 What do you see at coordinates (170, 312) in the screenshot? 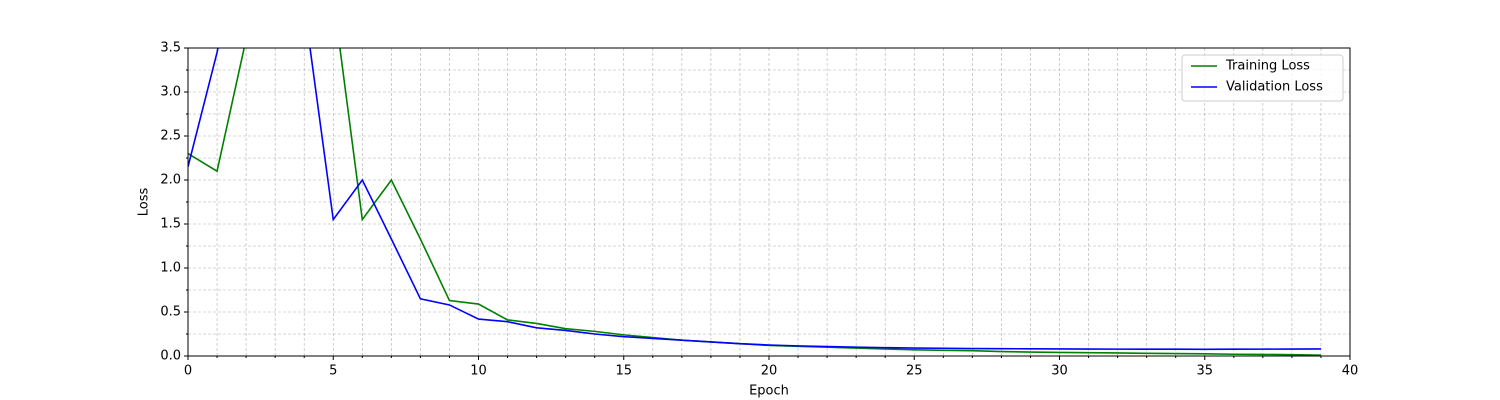
I see `y-tick-label: 0.5` at bounding box center [170, 312].